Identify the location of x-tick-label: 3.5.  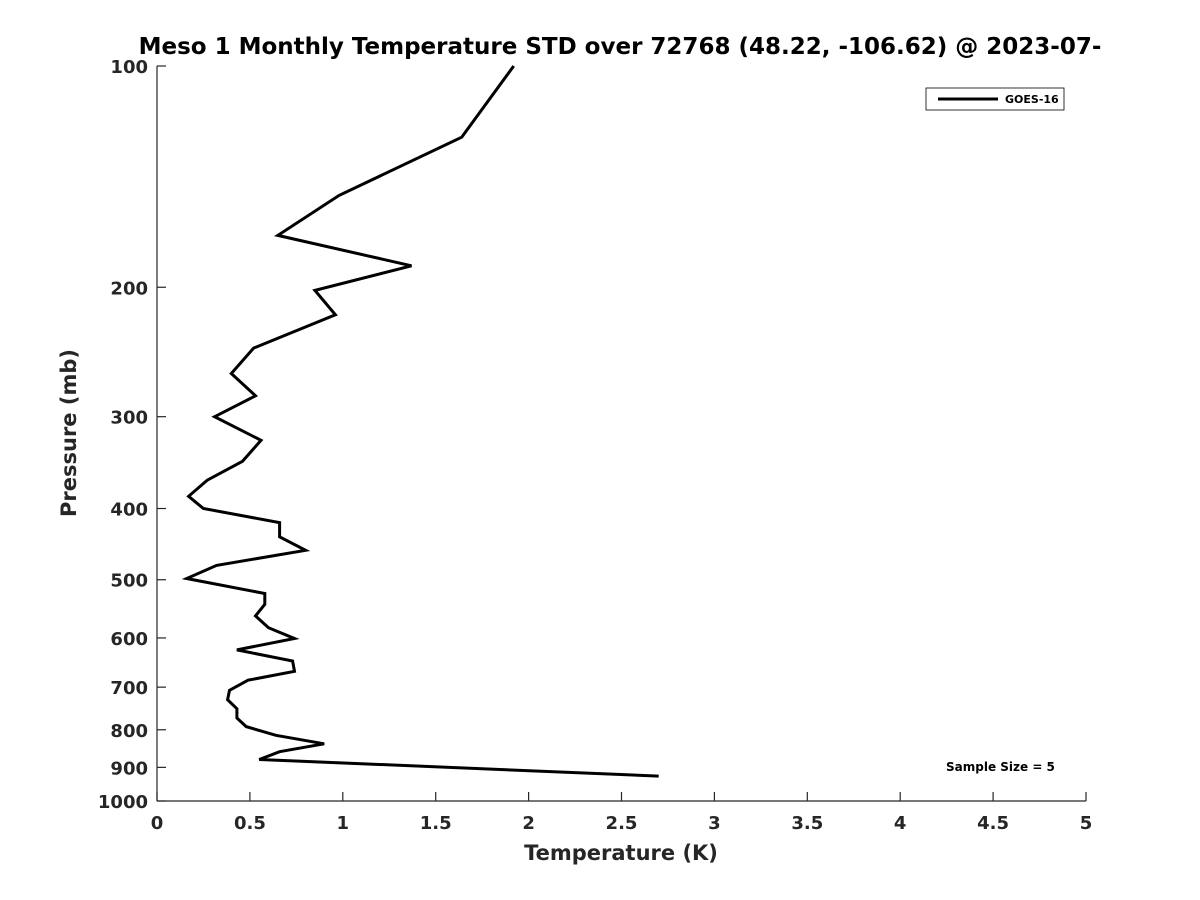
(807, 823).